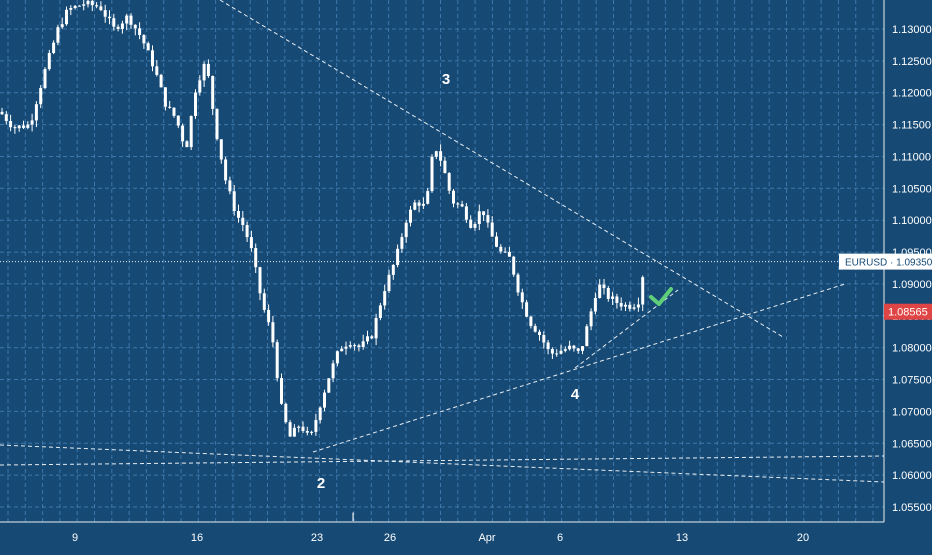  Describe the element at coordinates (908, 313) in the screenshot. I see `last-price-label: 1.08565` at that location.